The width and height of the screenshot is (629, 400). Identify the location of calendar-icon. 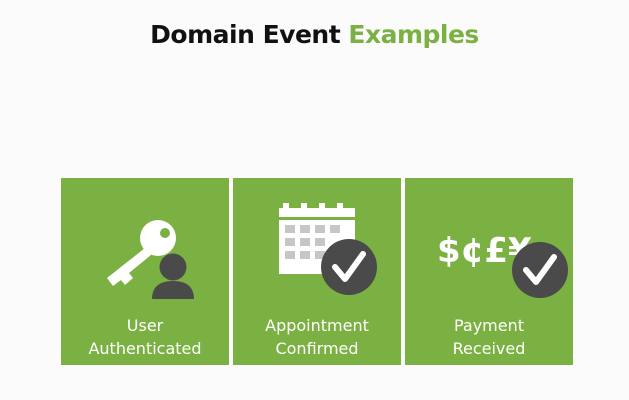
(317, 238).